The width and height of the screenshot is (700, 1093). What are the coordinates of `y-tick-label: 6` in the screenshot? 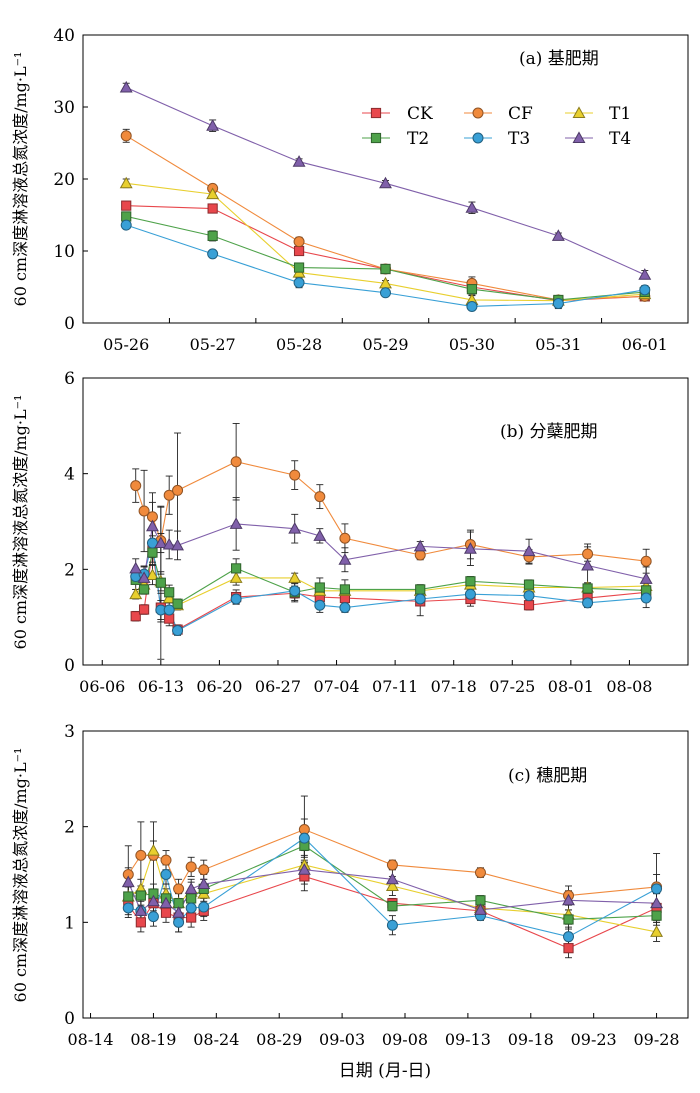 It's located at (69, 379).